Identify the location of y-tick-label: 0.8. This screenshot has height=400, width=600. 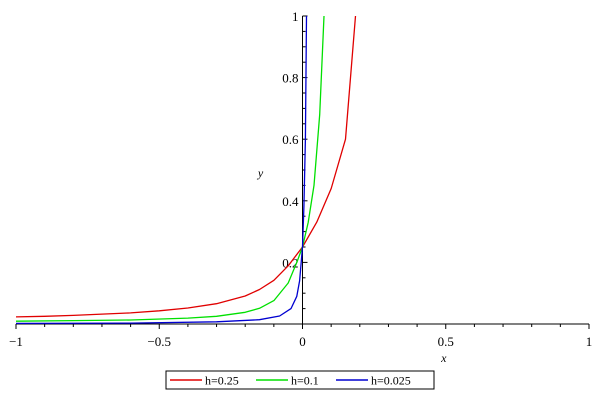
(290, 78).